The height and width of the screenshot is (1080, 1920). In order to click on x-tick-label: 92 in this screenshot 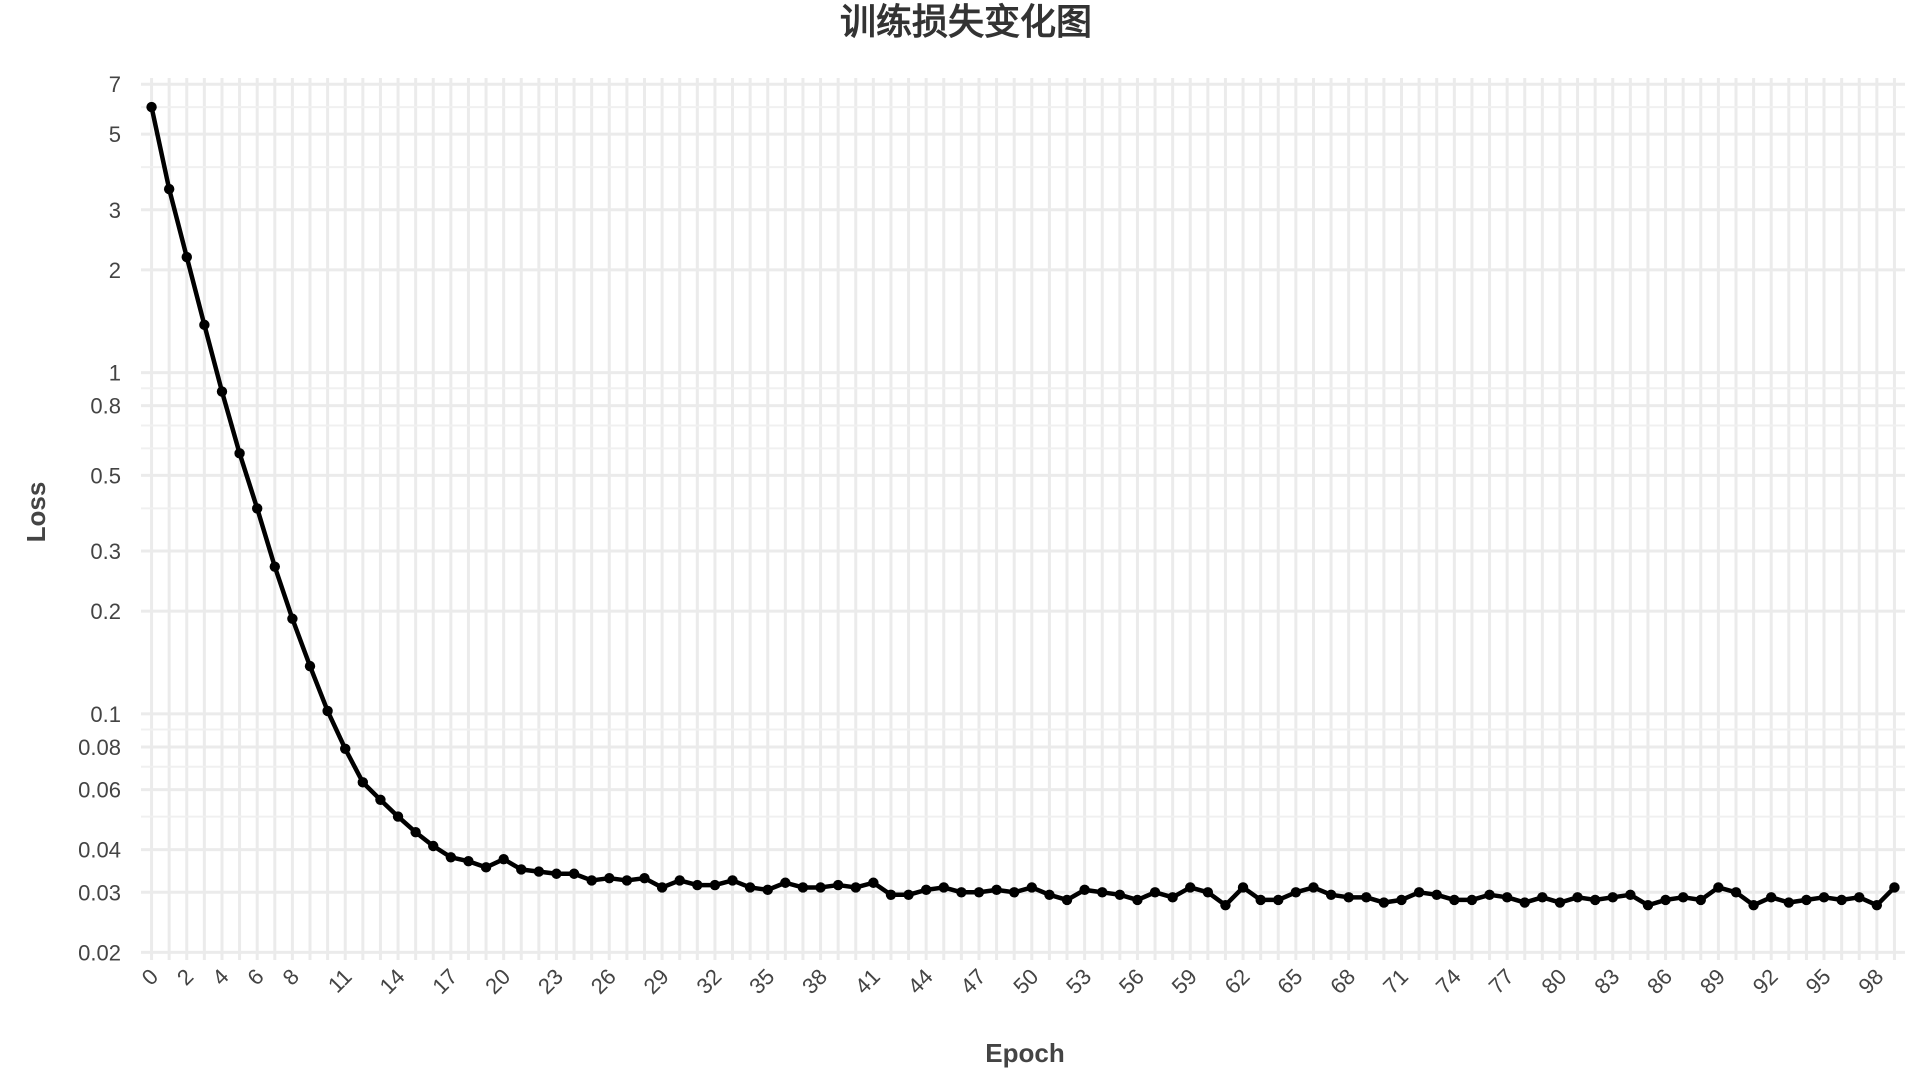, I will do `click(1765, 981)`.